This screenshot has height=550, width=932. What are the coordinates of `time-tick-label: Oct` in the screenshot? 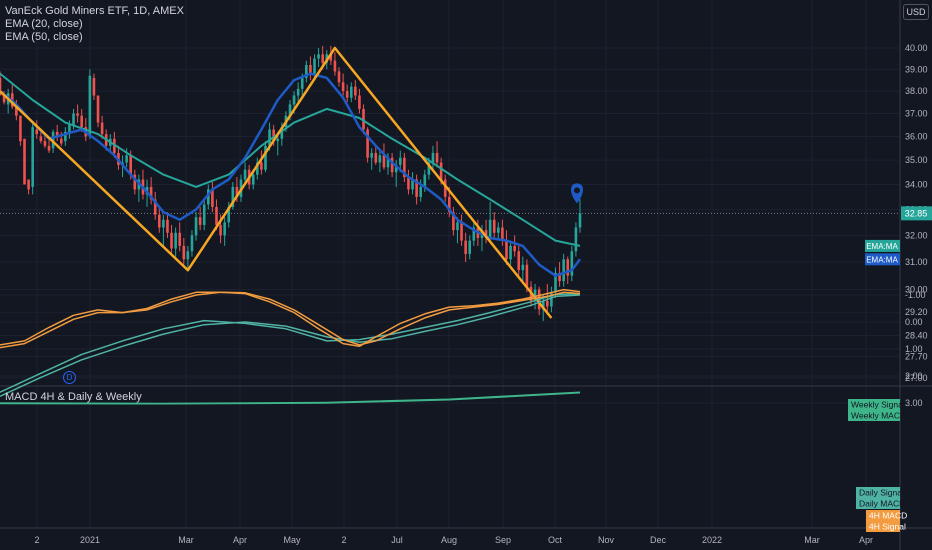 It's located at (555, 540).